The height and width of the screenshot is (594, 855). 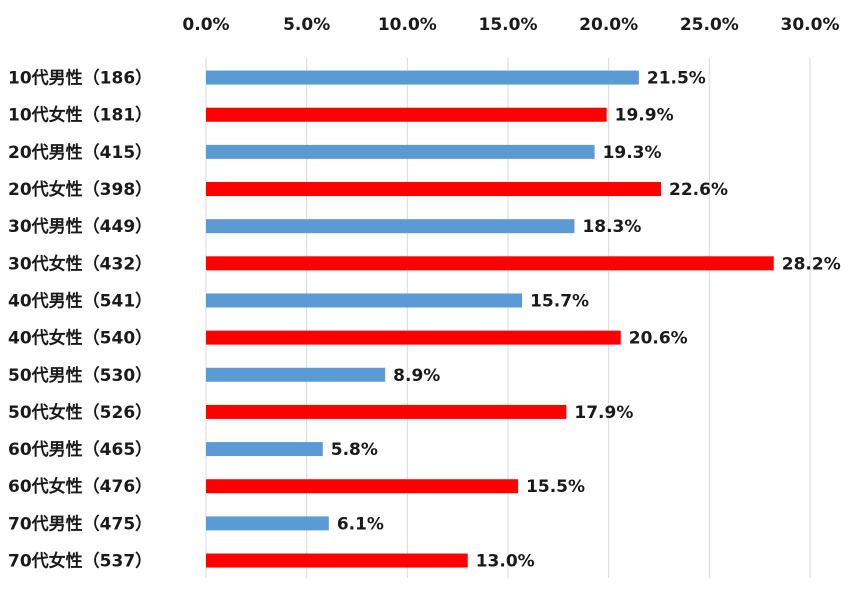 What do you see at coordinates (676, 79) in the screenshot?
I see `data-label: 21.5%` at bounding box center [676, 79].